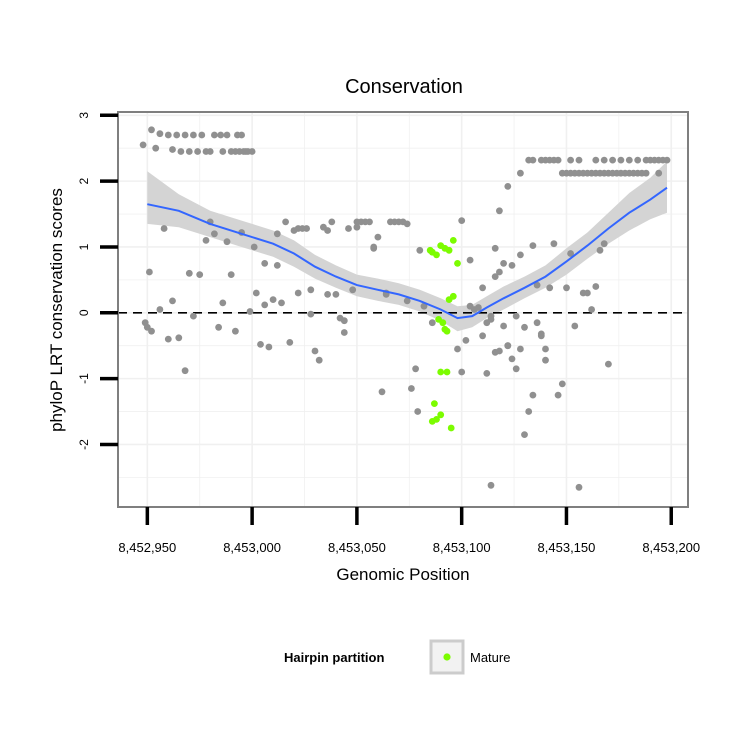 The height and width of the screenshot is (750, 750). I want to click on legend: Hairpin partition Mature, so click(397, 657).